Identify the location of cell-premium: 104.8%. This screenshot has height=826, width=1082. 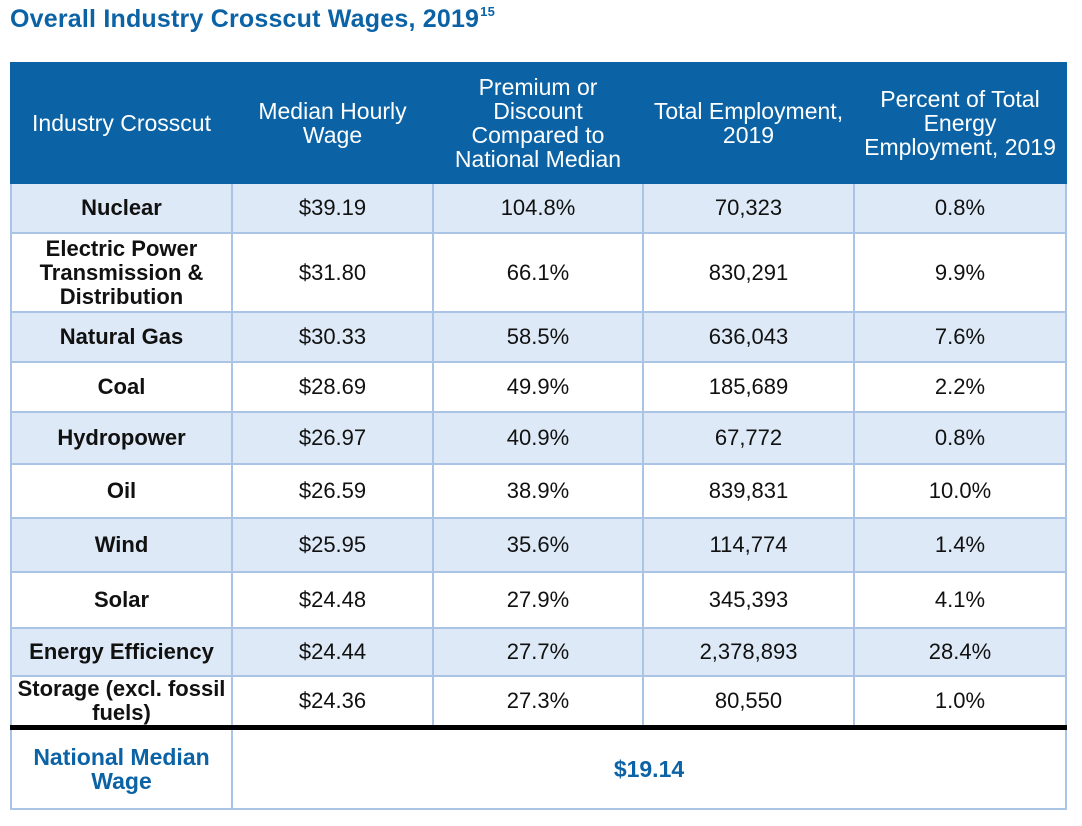
(538, 208).